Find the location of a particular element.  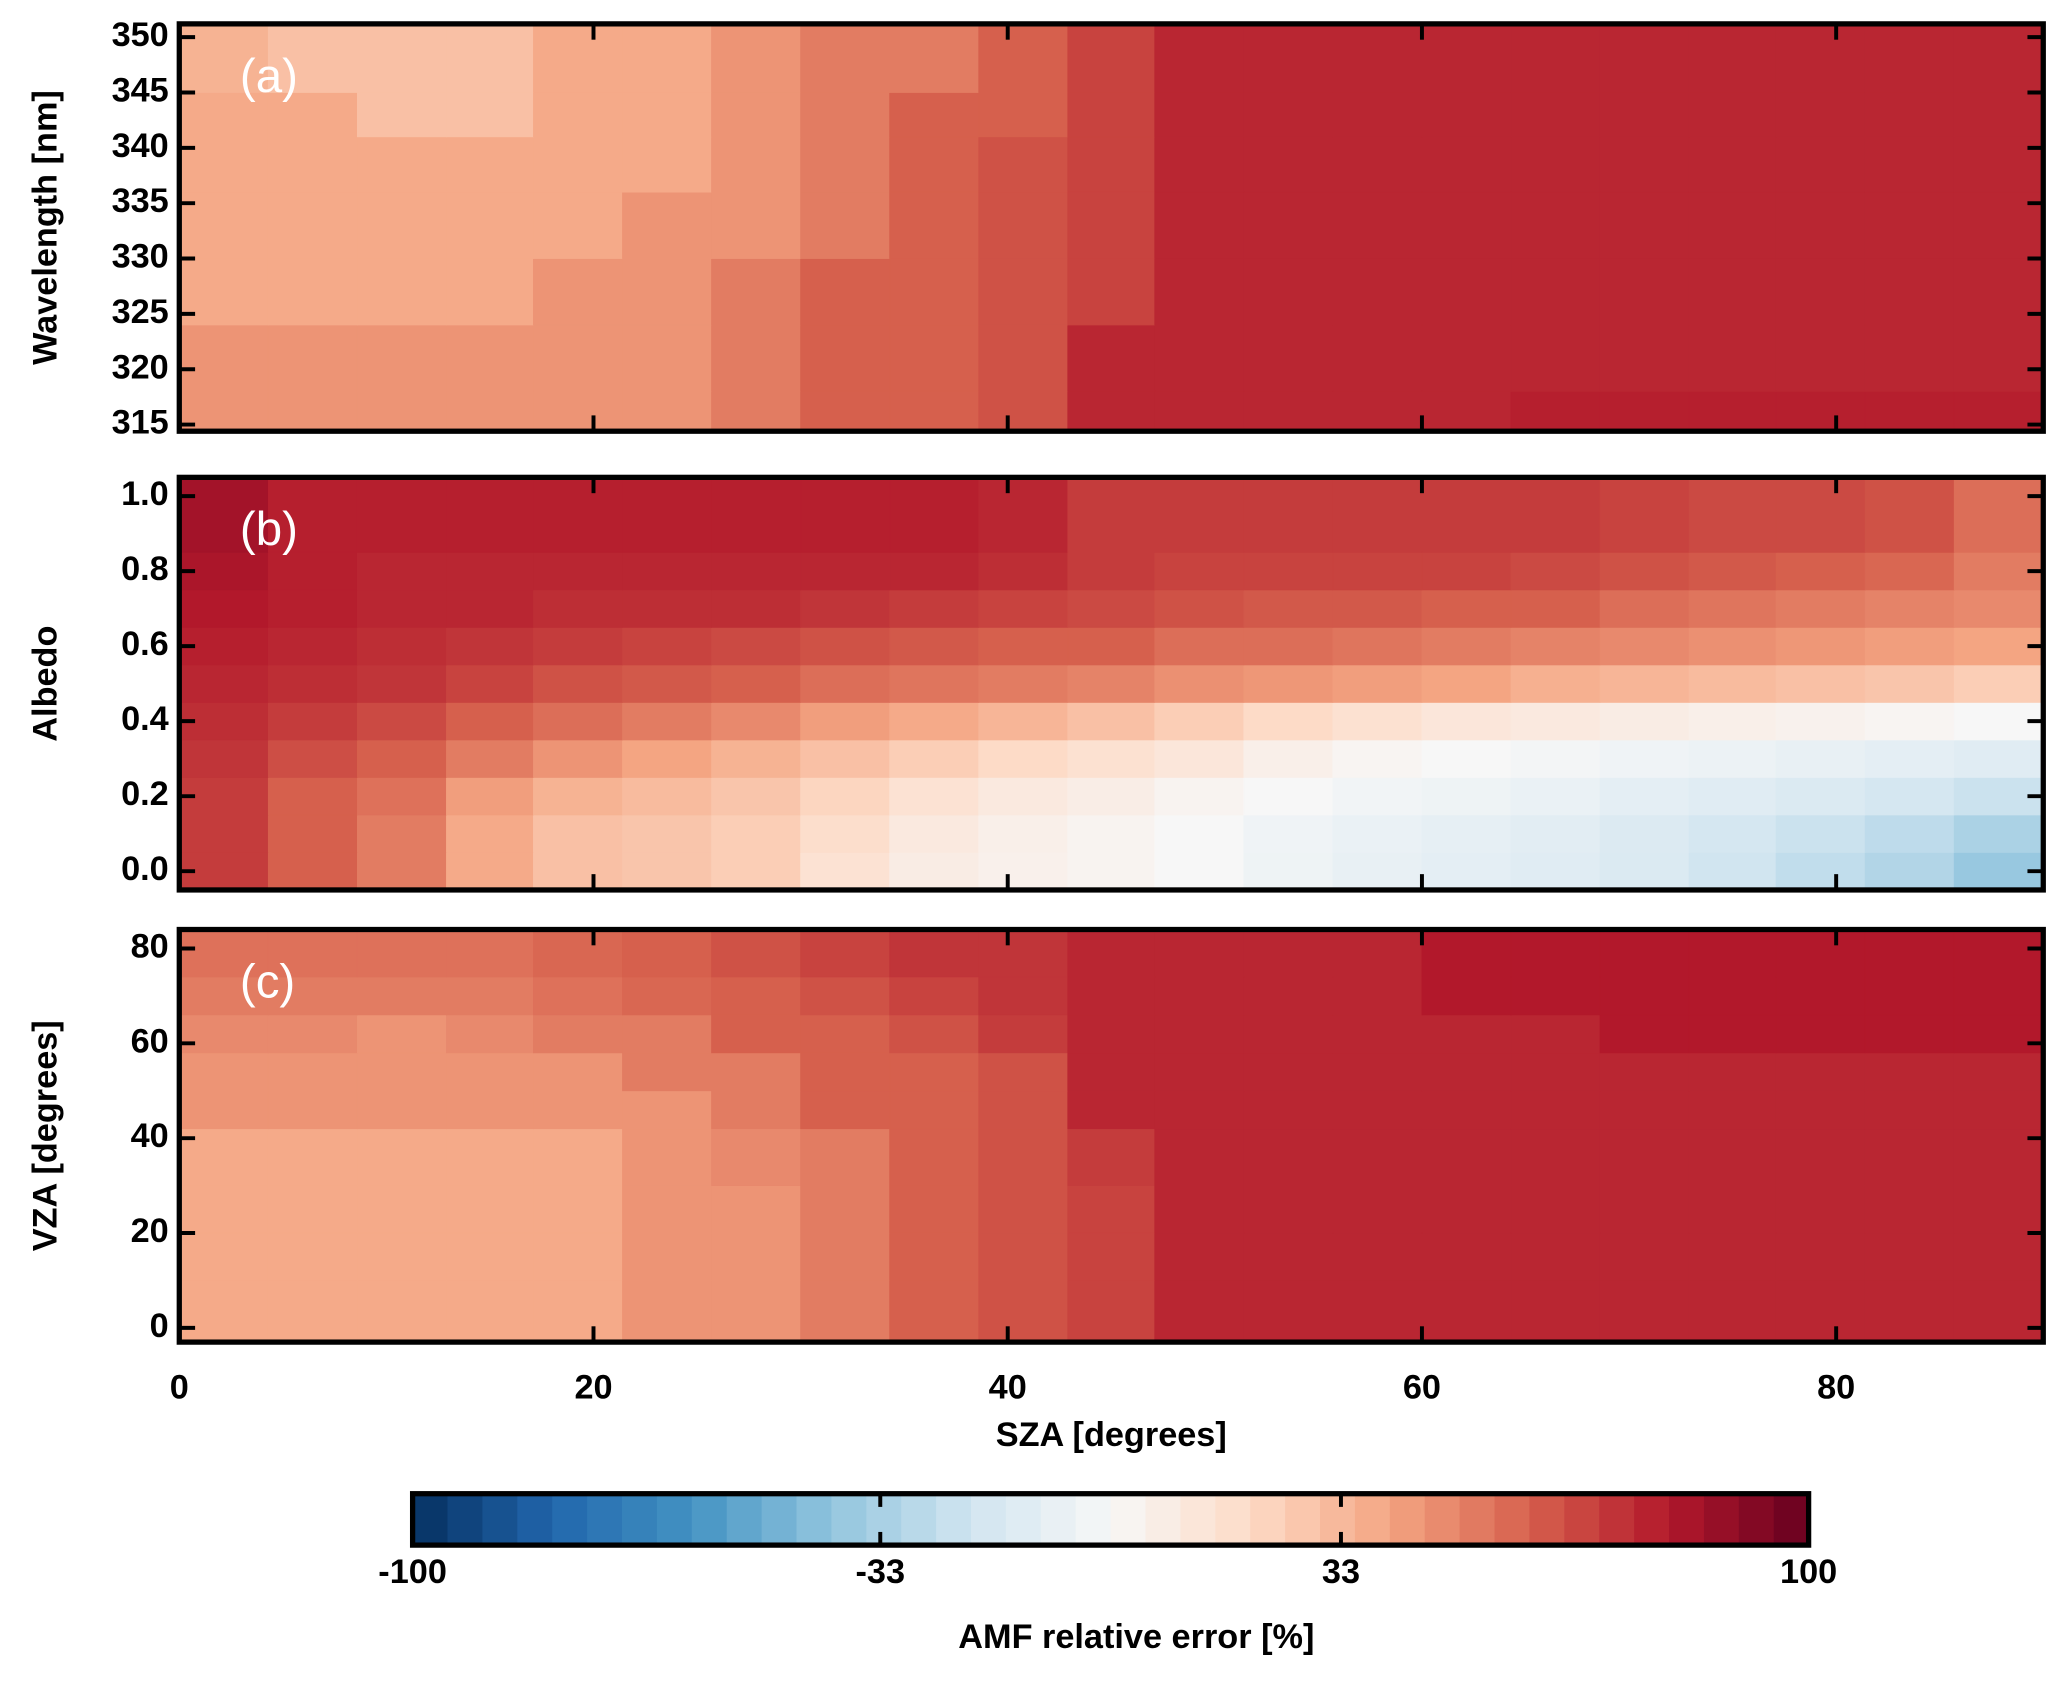

x-tick-label: 60 is located at coordinates (1422, 1388).